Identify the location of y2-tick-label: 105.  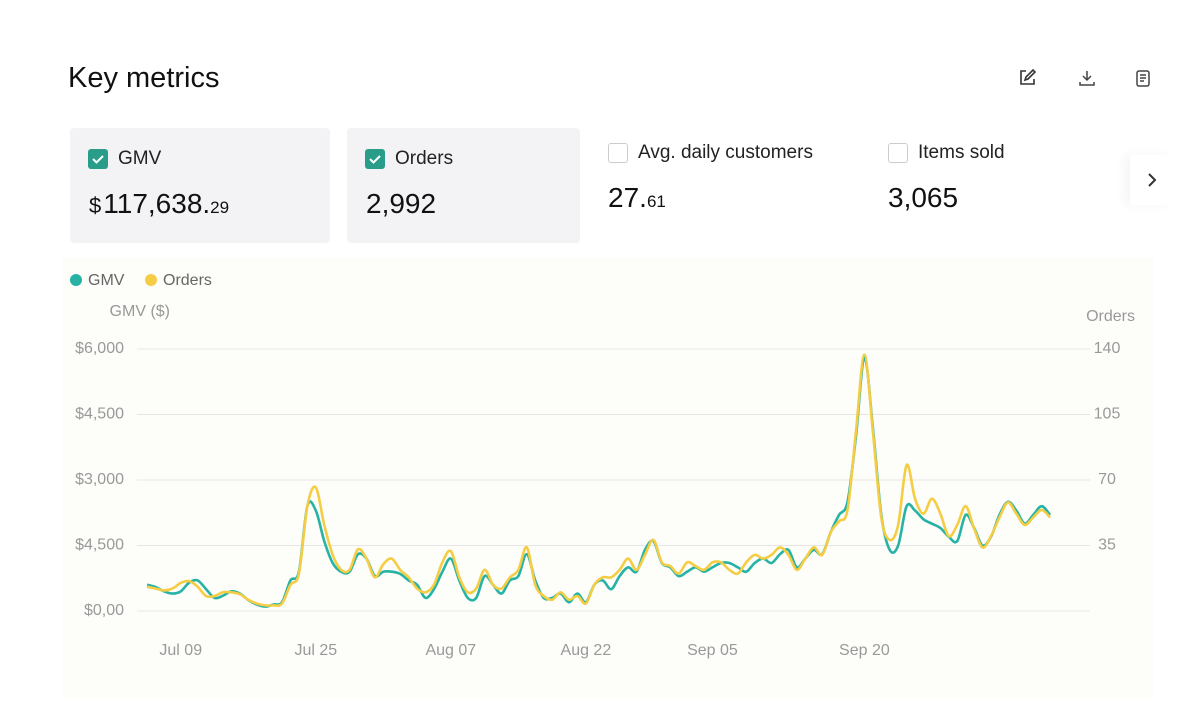
(1107, 414).